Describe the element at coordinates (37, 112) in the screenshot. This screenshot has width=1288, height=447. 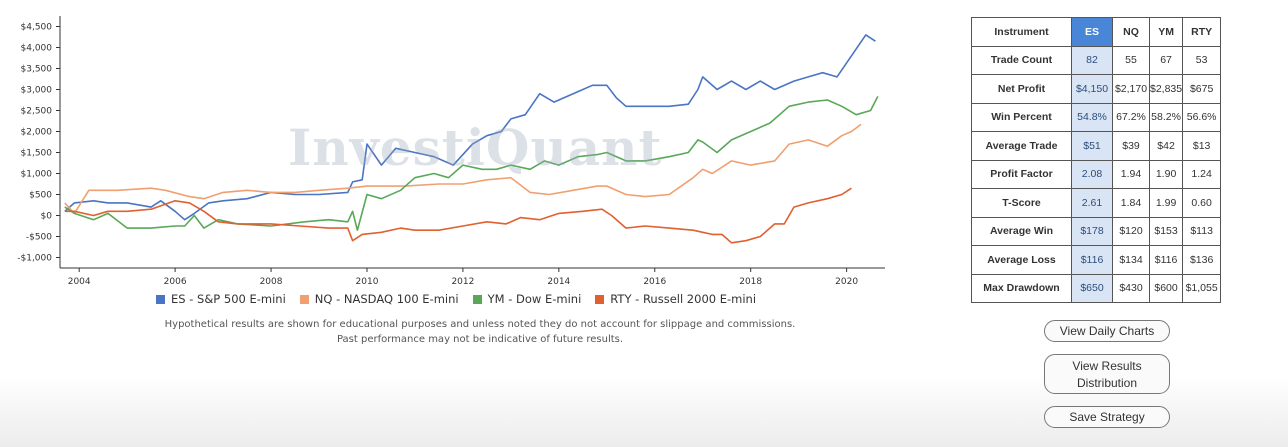
I see `y-tick-label: $2,500` at that location.